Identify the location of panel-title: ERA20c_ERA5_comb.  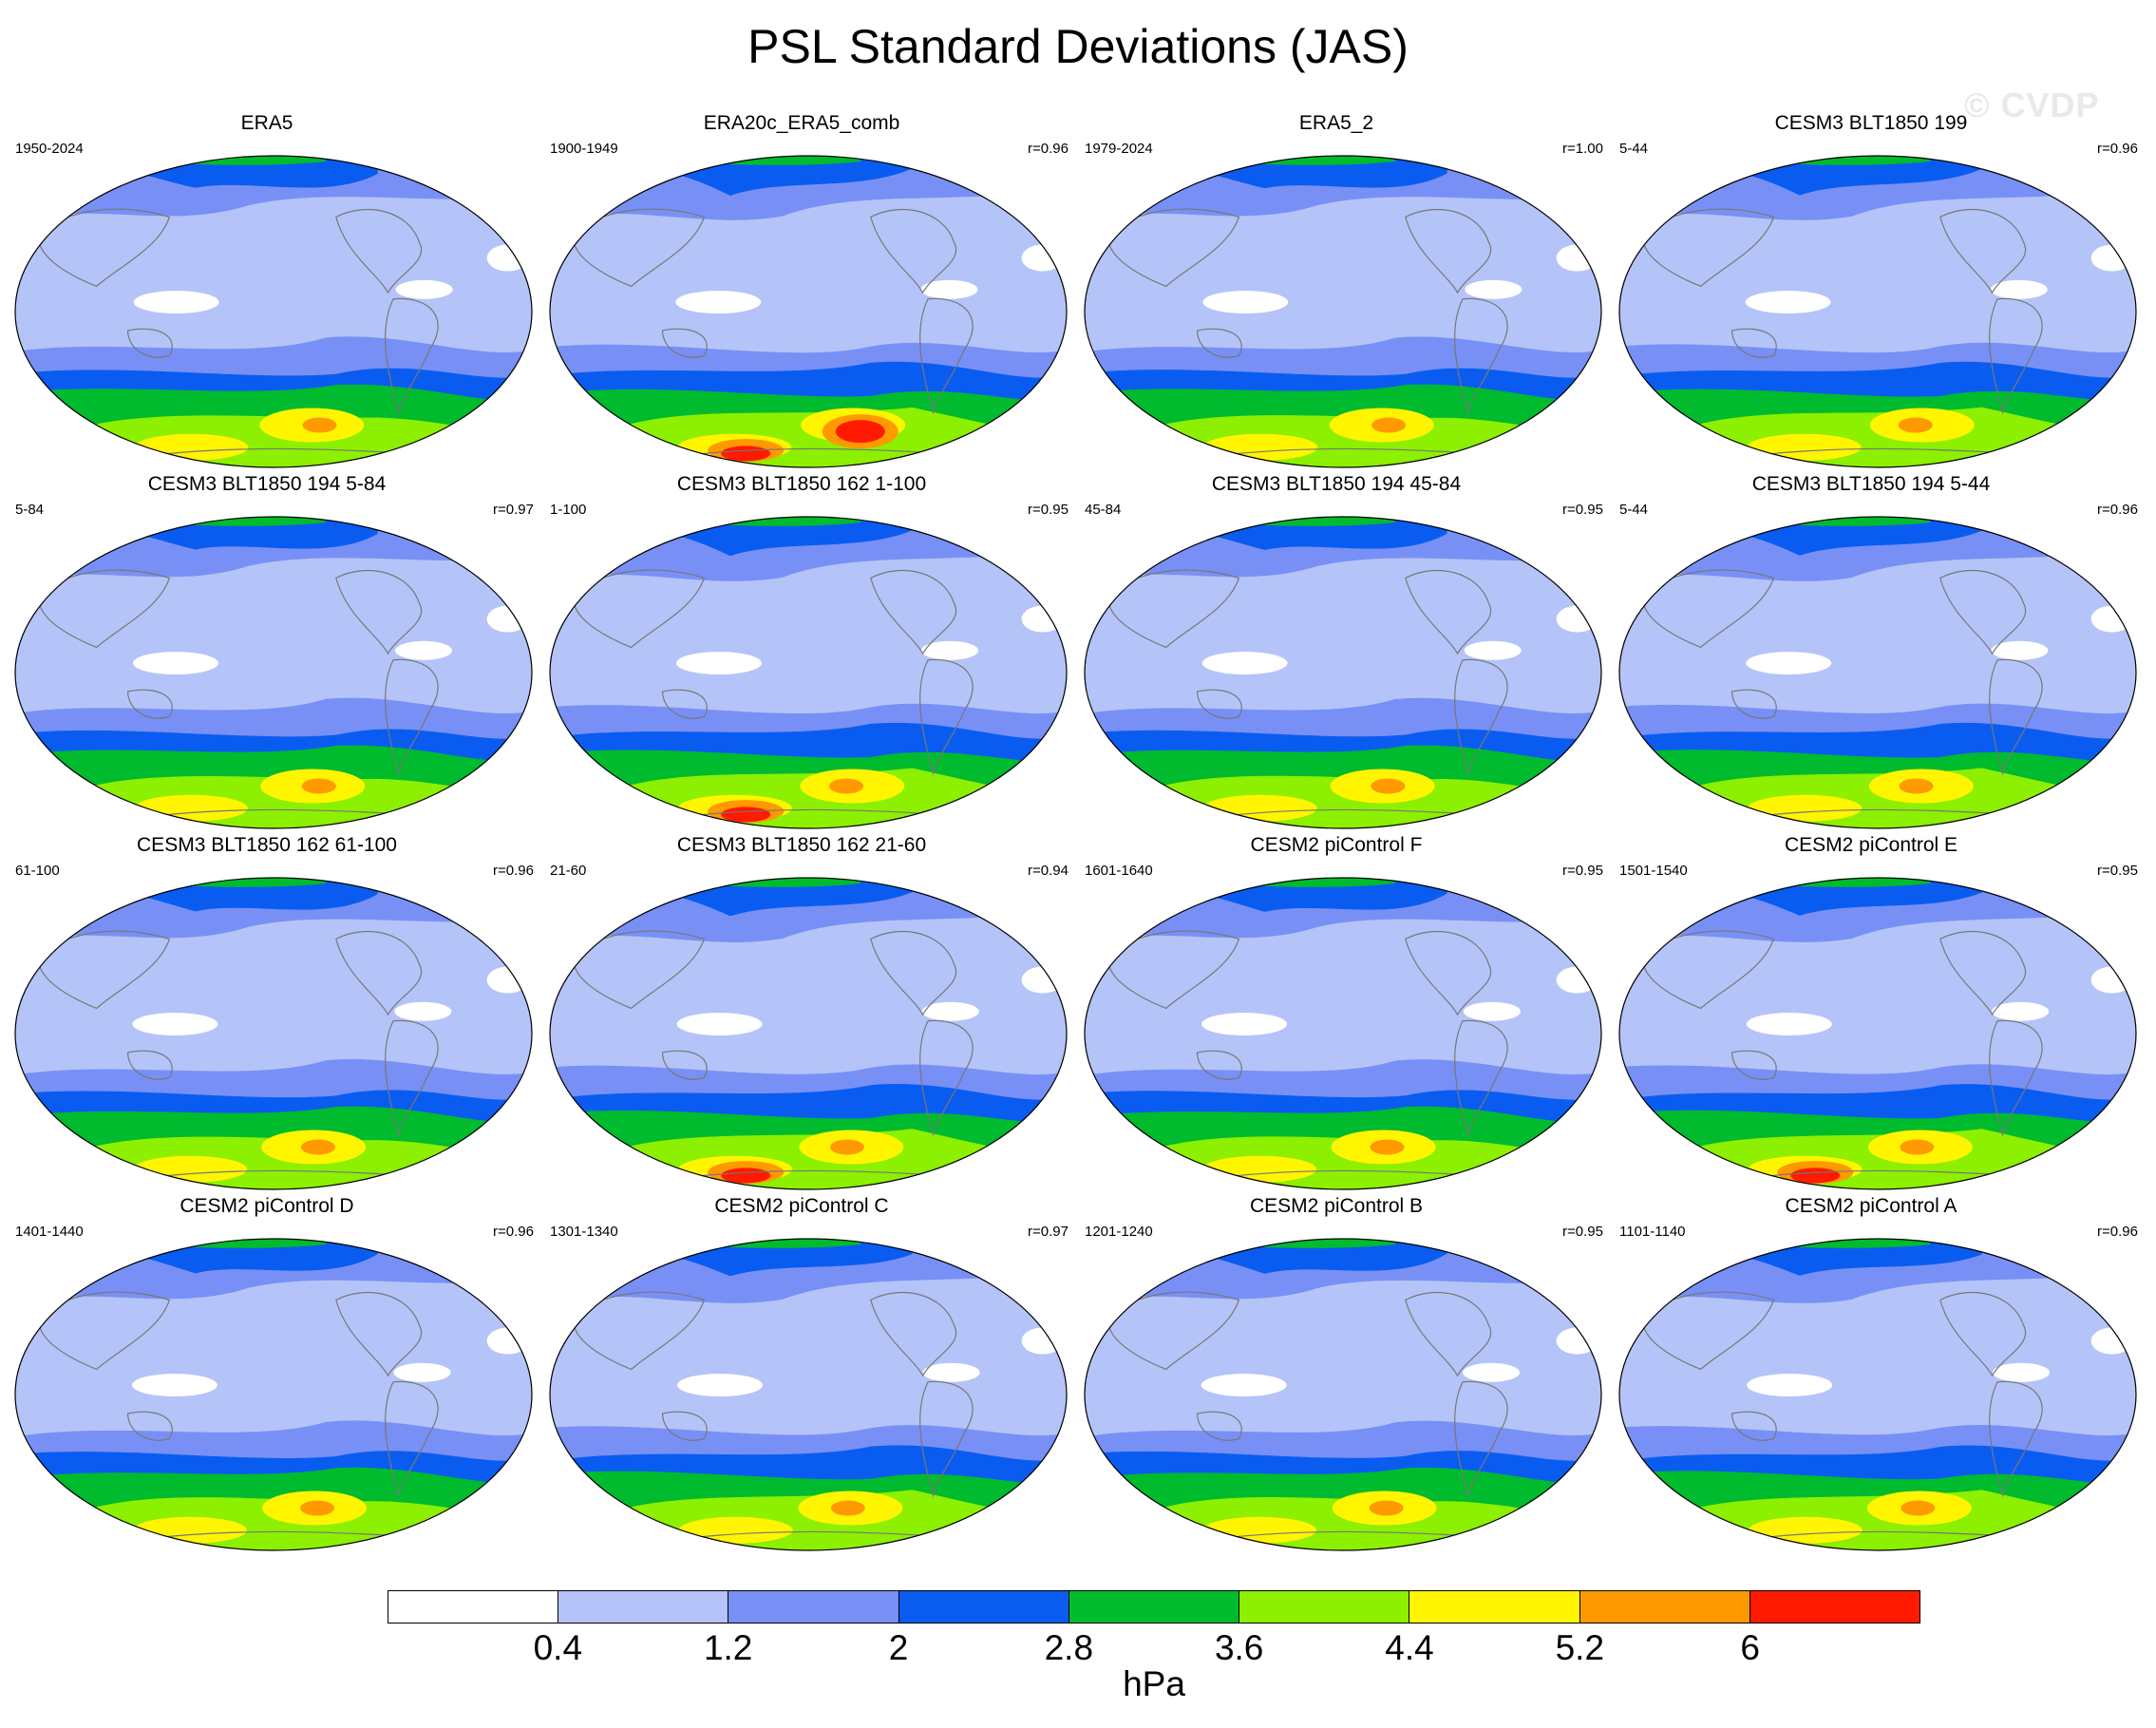
(802, 123).